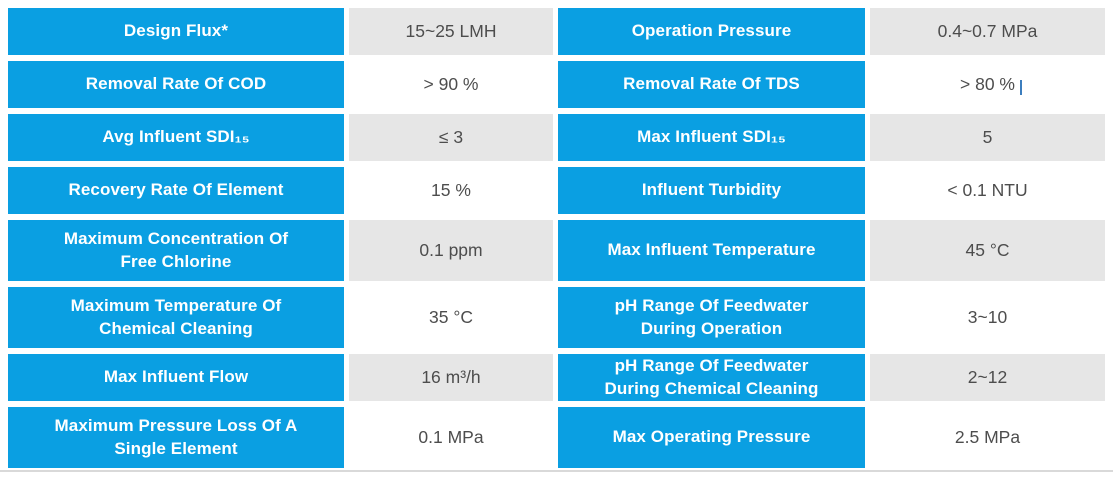 The height and width of the screenshot is (477, 1113). What do you see at coordinates (711, 190) in the screenshot?
I see `label-influent-turbidity: Influent Turbidity` at bounding box center [711, 190].